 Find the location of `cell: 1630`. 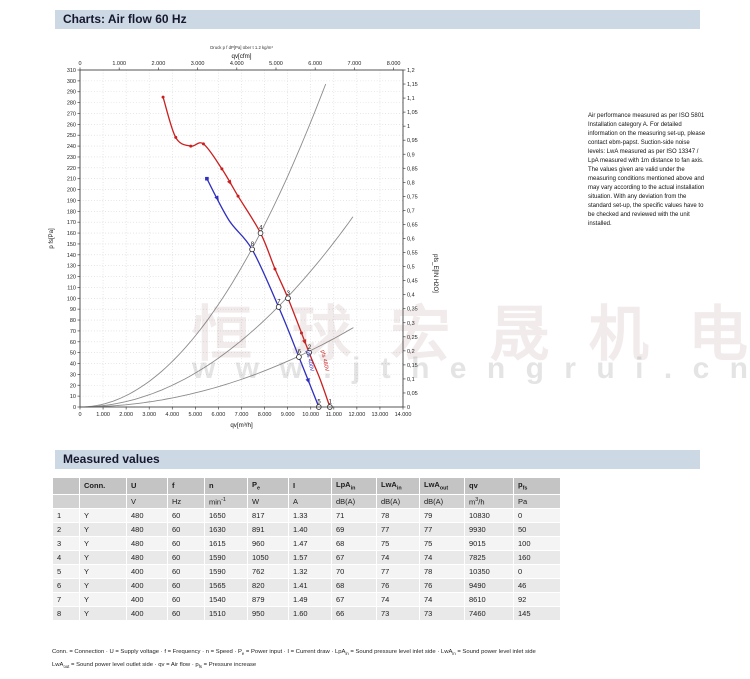

cell: 1630 is located at coordinates (226, 529).